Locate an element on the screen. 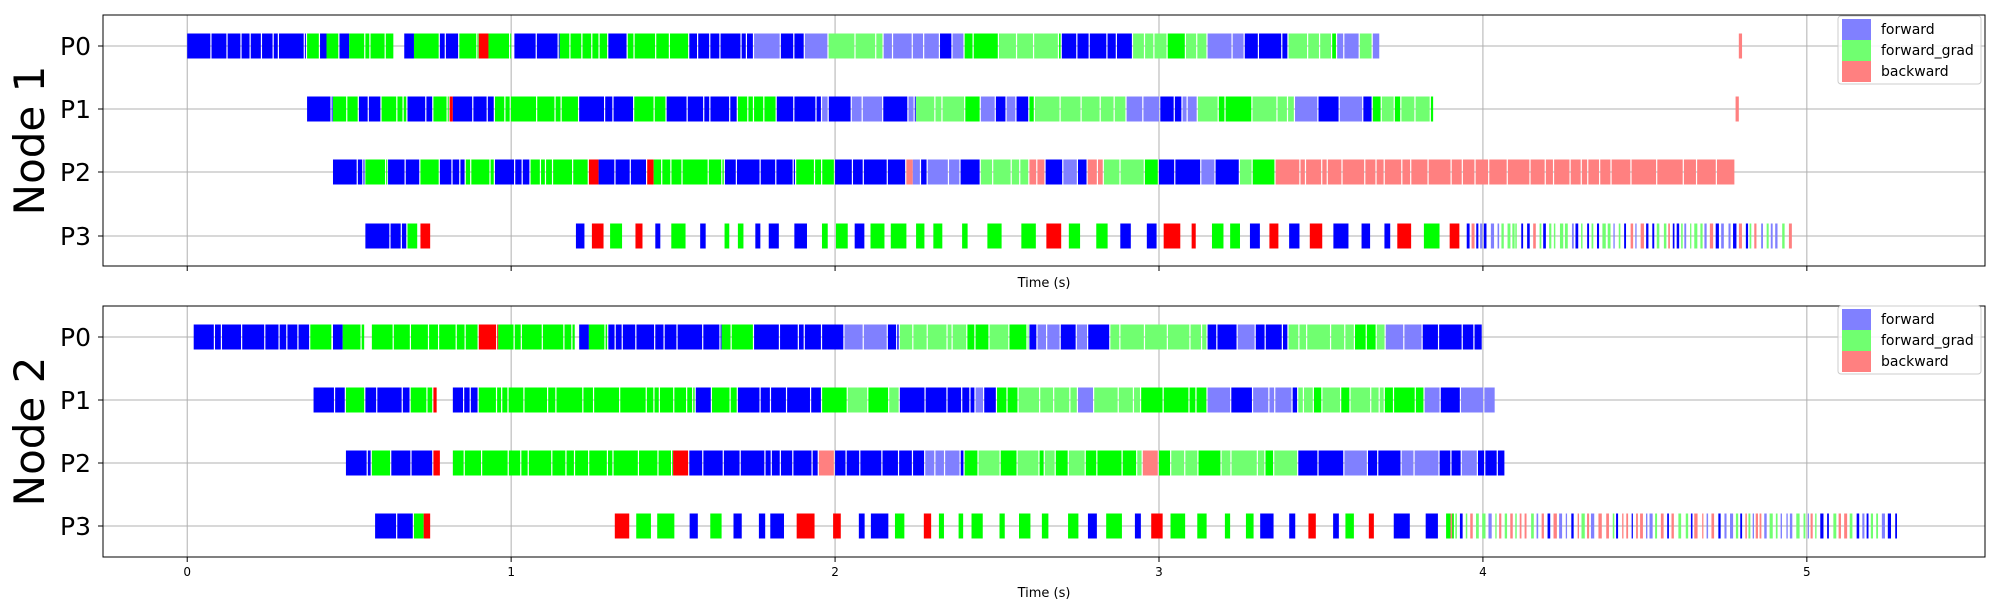 Image resolution: width=2000 pixels, height=615 pixels. node-2-ylabel: Node 2 is located at coordinates (29, 432).